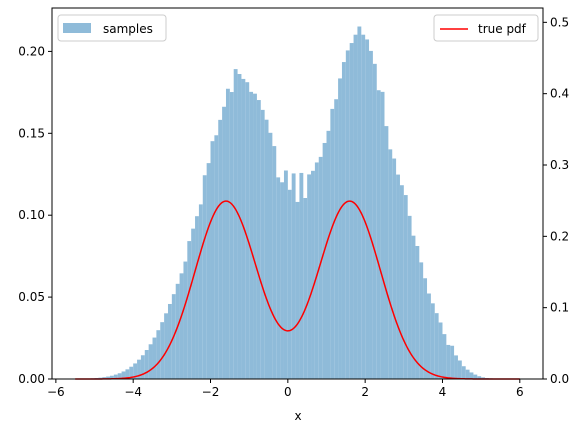 This screenshot has height=432, width=588. I want to click on legend-true-pdf: true pdf, so click(486, 28).